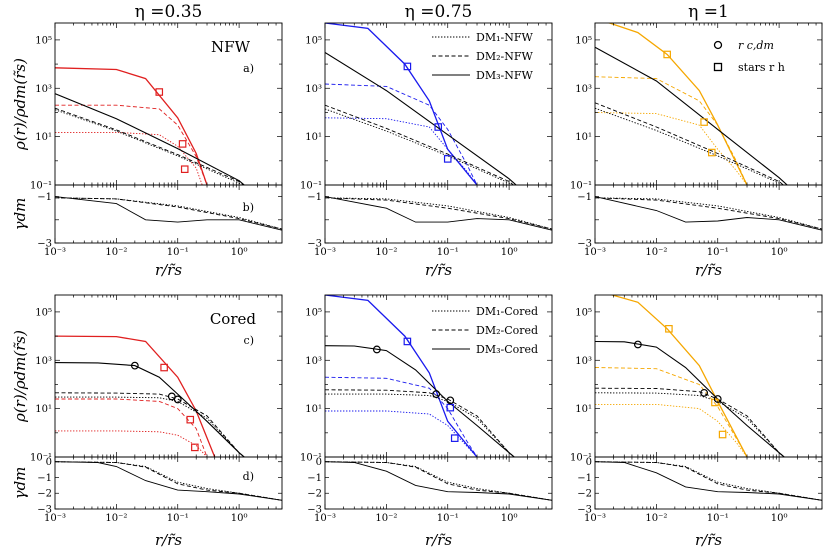 This screenshot has width=830, height=554. I want to click on panel-3: 10⁻³ 10⁻² 10⁻¹ 10⁰ 10⁻¹ 10¹ 10³ 10⁵ 0 −1 −2 −3 r/r̃s, so click(156, 421).